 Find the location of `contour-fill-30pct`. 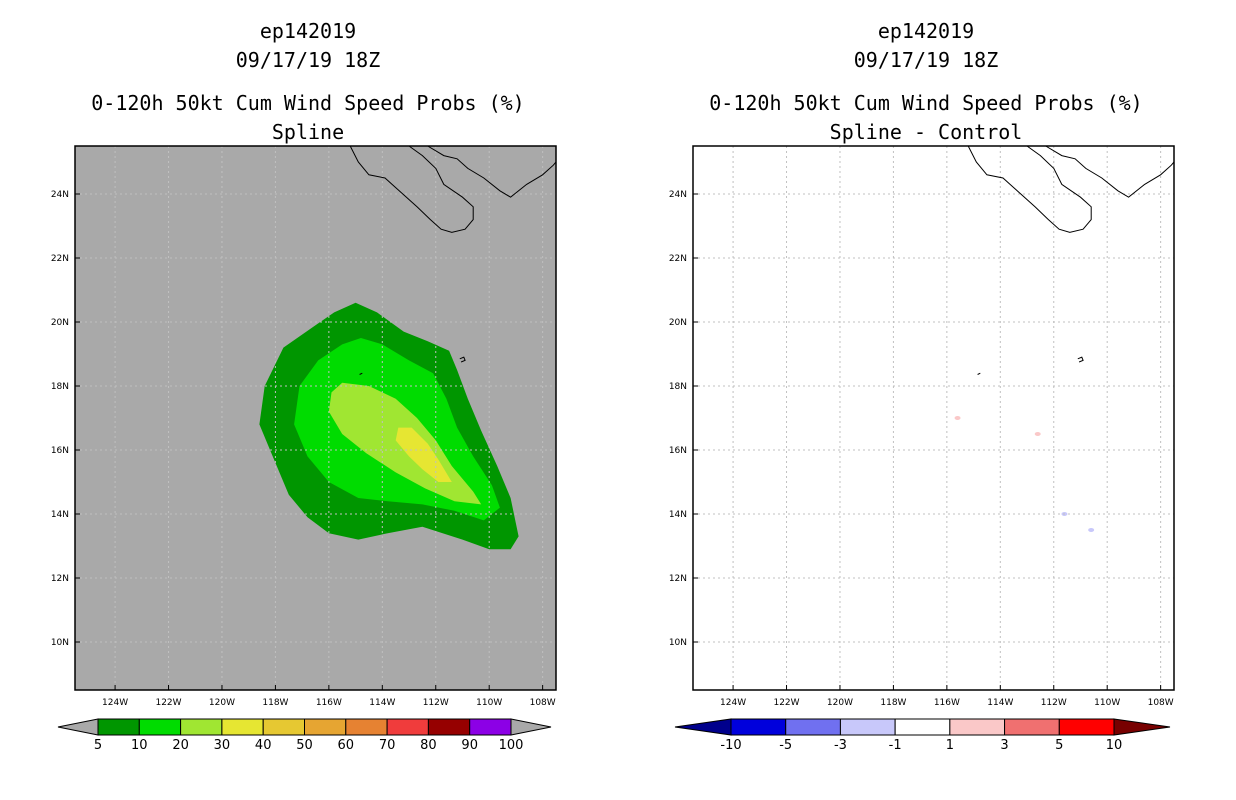

contour-fill-30pct is located at coordinates (423, 454).